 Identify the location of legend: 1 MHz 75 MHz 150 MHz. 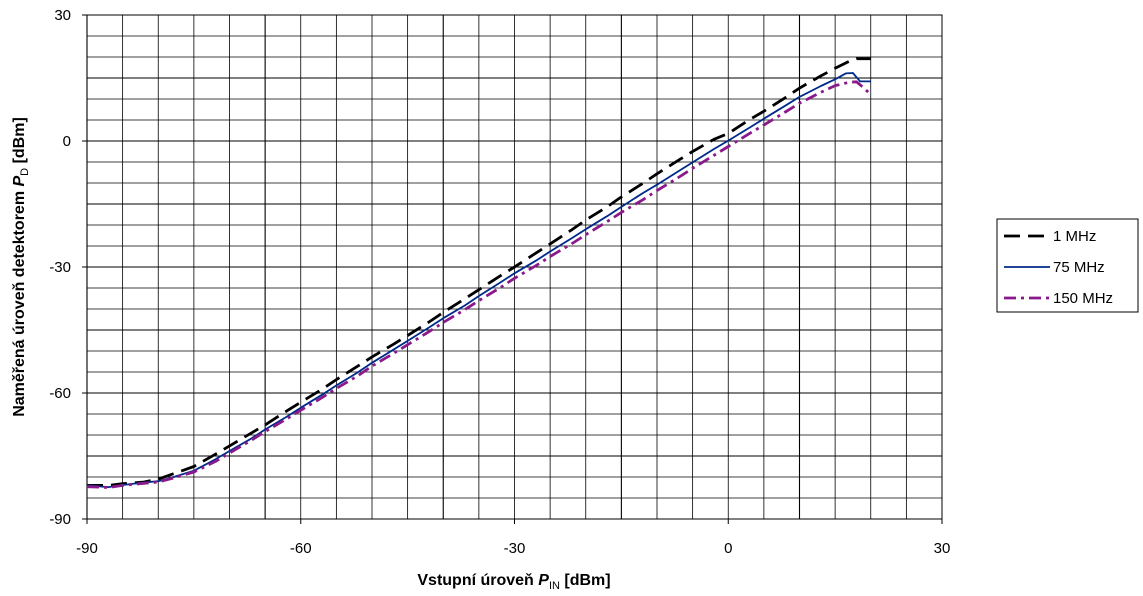
(1067, 265).